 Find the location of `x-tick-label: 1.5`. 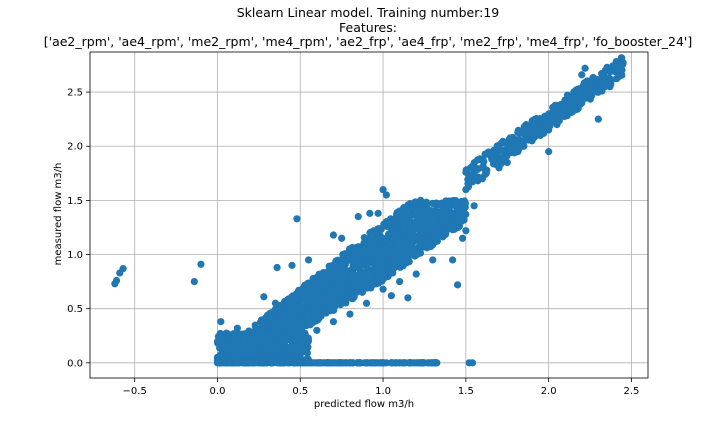

x-tick-label: 1.5 is located at coordinates (466, 391).